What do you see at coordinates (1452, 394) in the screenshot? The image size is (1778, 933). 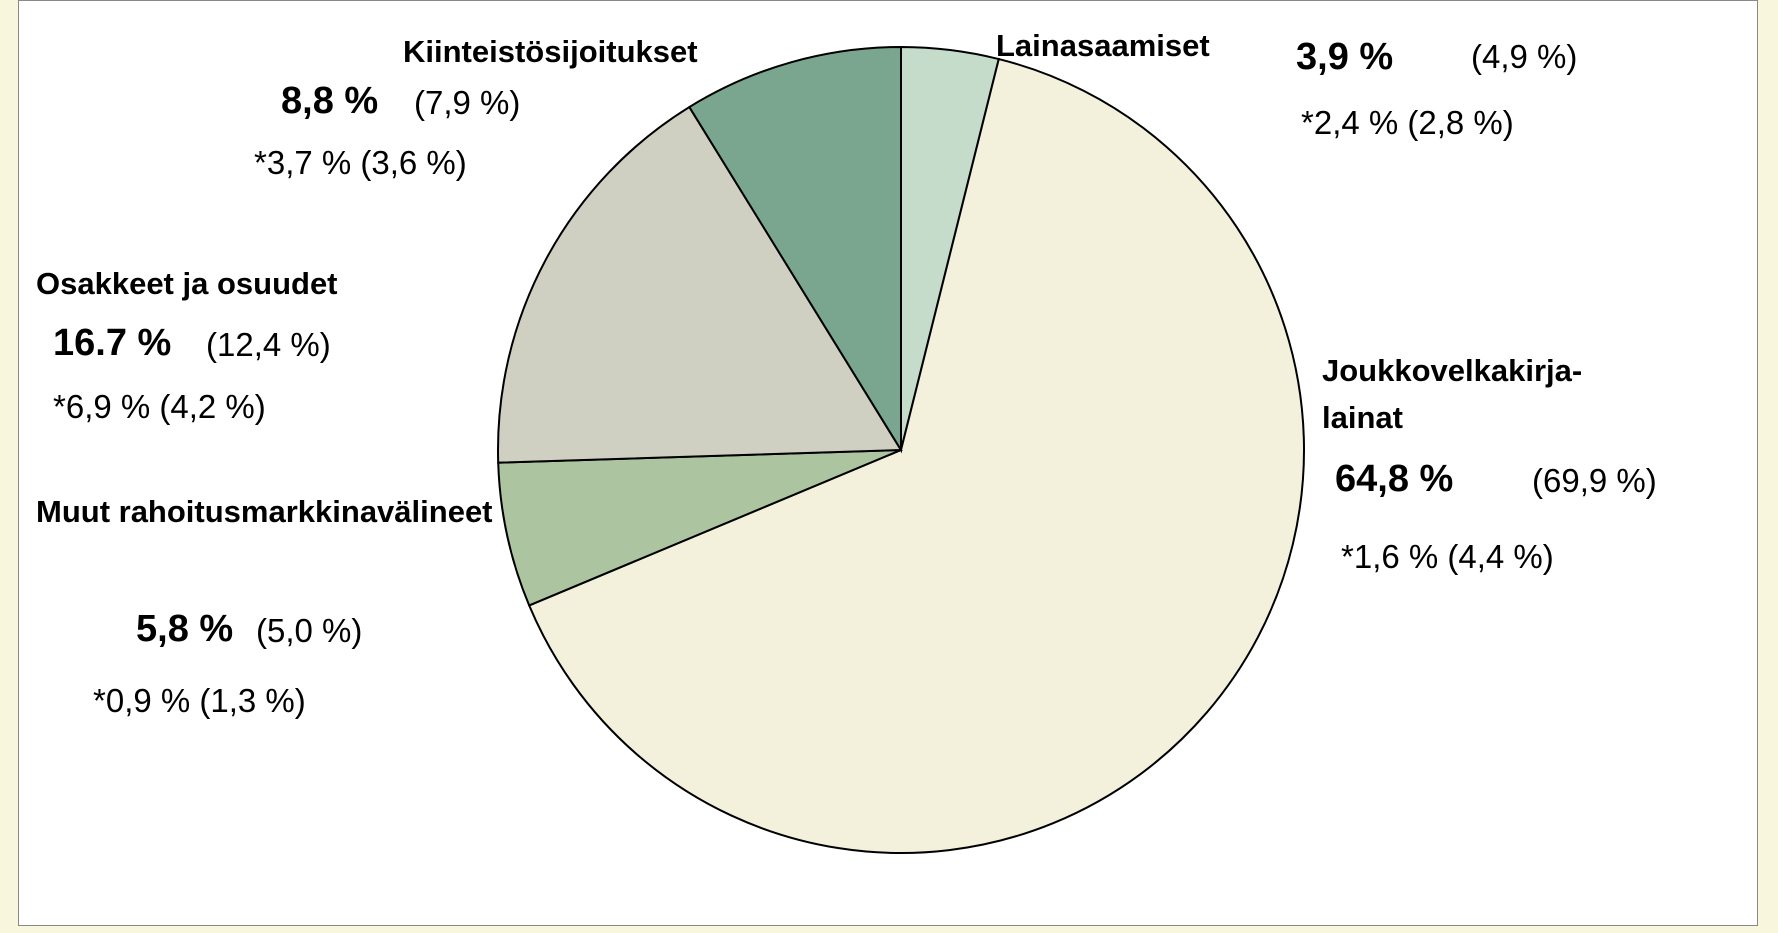 I see `slice-name: Joukkovelkakirja-lainat` at bounding box center [1452, 394].